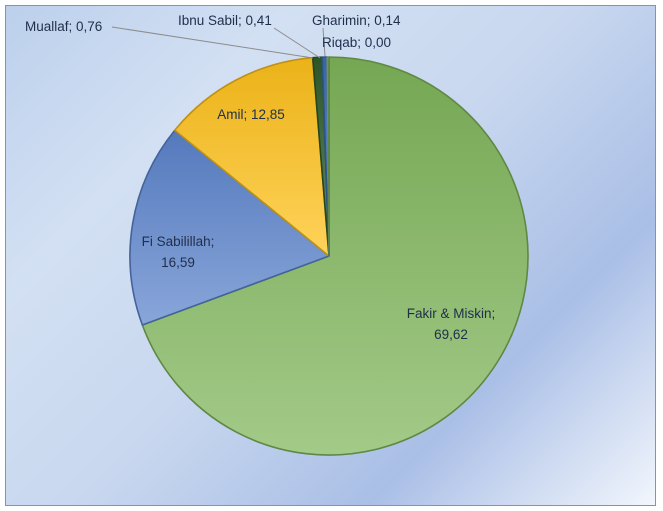  Describe the element at coordinates (451, 324) in the screenshot. I see `data-label-fakir-miskin: Fakir & Miskin; 69,62` at that location.